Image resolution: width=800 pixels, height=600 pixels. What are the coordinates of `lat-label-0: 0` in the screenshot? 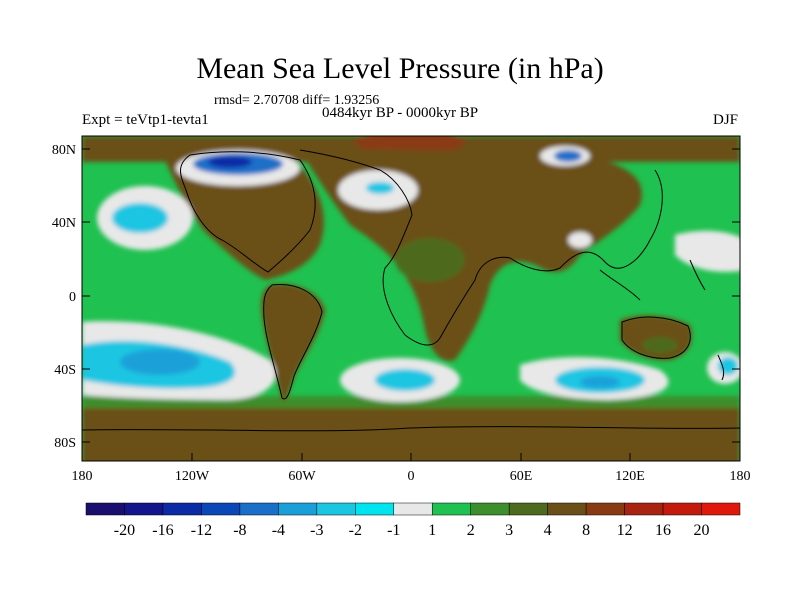 It's located at (72, 297).